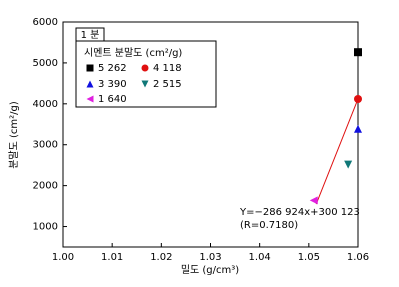 The height and width of the screenshot is (287, 399). Describe the element at coordinates (45, 104) in the screenshot. I see `y-tick-label: 4000` at that location.